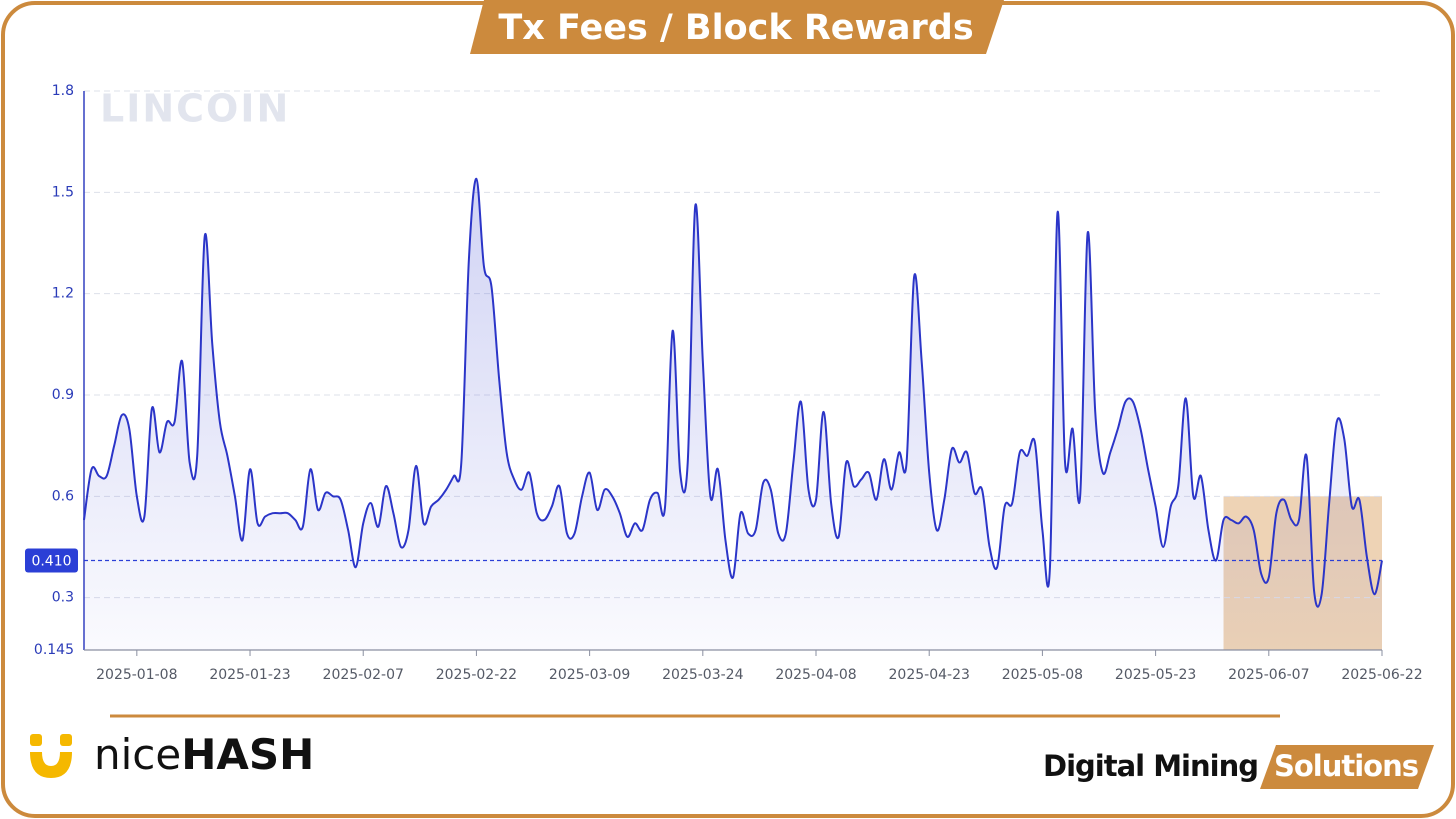  I want to click on x-tick-label: 2025-06-07, so click(1268, 675).